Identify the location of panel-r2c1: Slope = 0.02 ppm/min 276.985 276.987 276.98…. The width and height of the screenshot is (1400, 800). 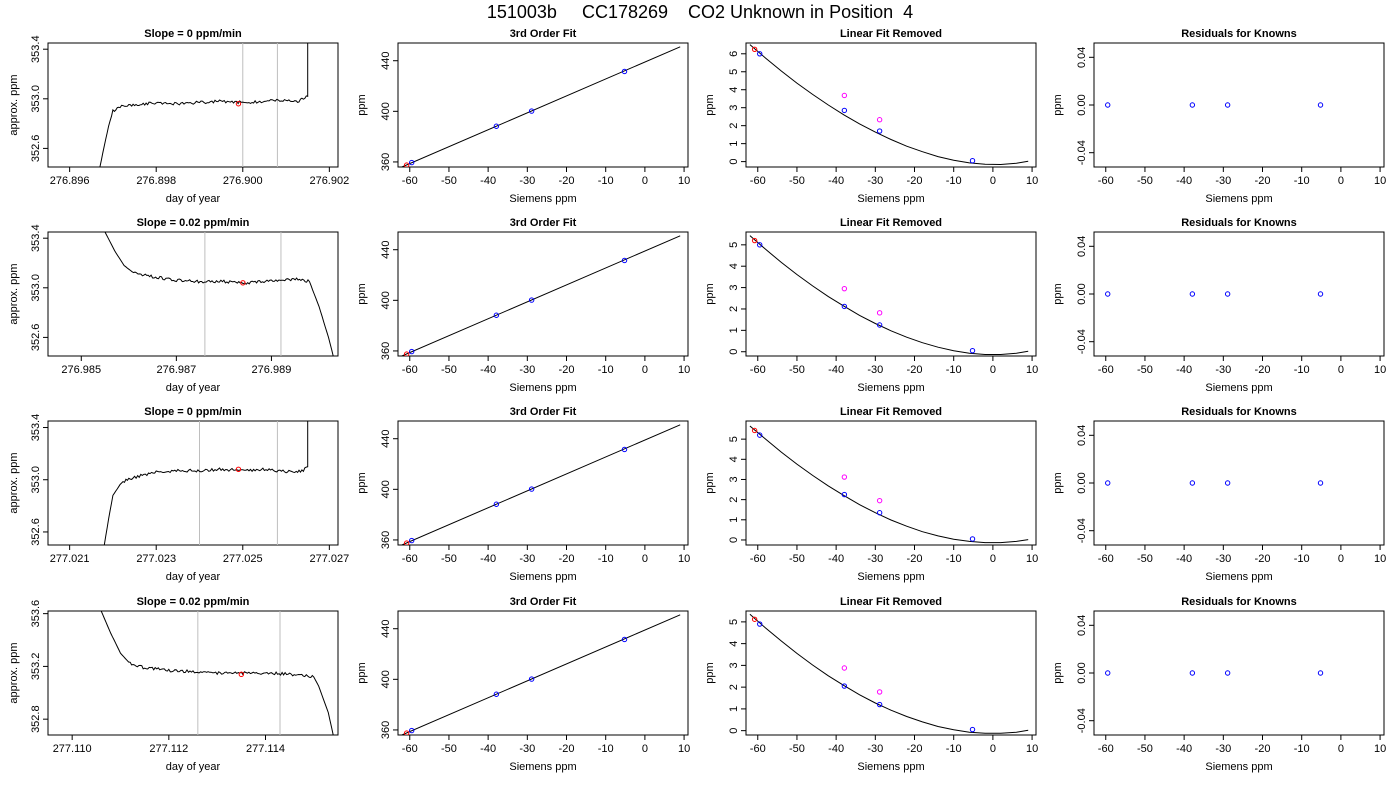
(173, 305).